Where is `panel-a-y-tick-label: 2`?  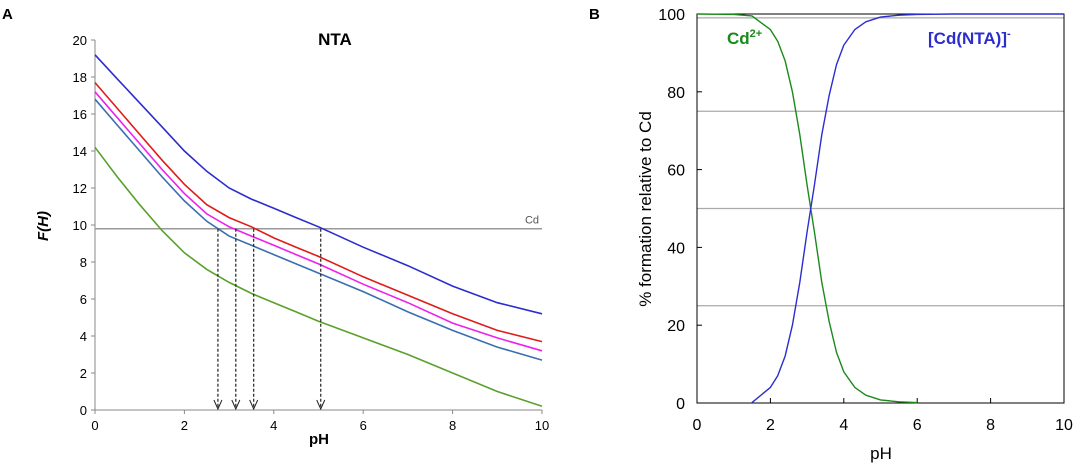
panel-a-y-tick-label: 2 is located at coordinates (83, 373).